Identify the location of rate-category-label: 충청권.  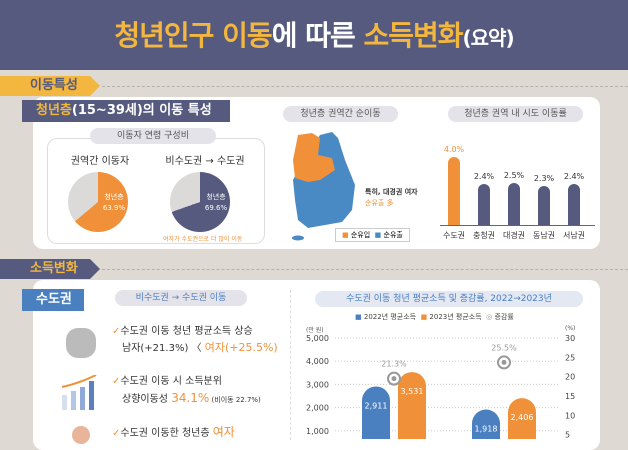
(484, 235).